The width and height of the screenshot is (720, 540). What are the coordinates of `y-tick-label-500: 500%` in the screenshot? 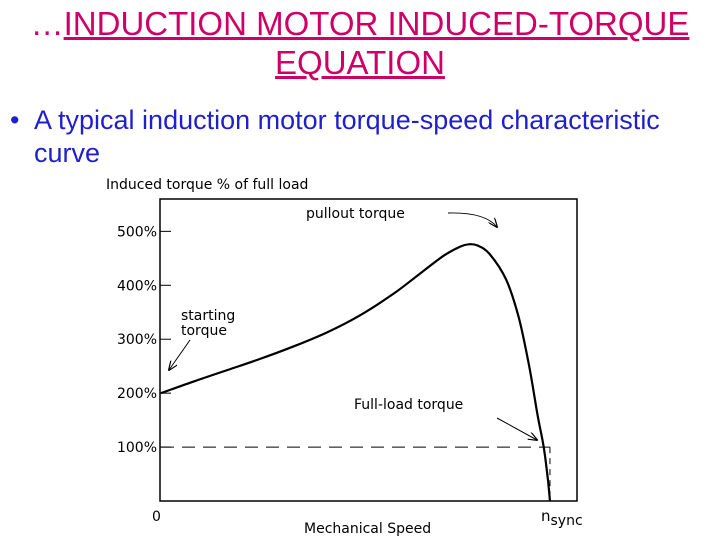 It's located at (137, 232).